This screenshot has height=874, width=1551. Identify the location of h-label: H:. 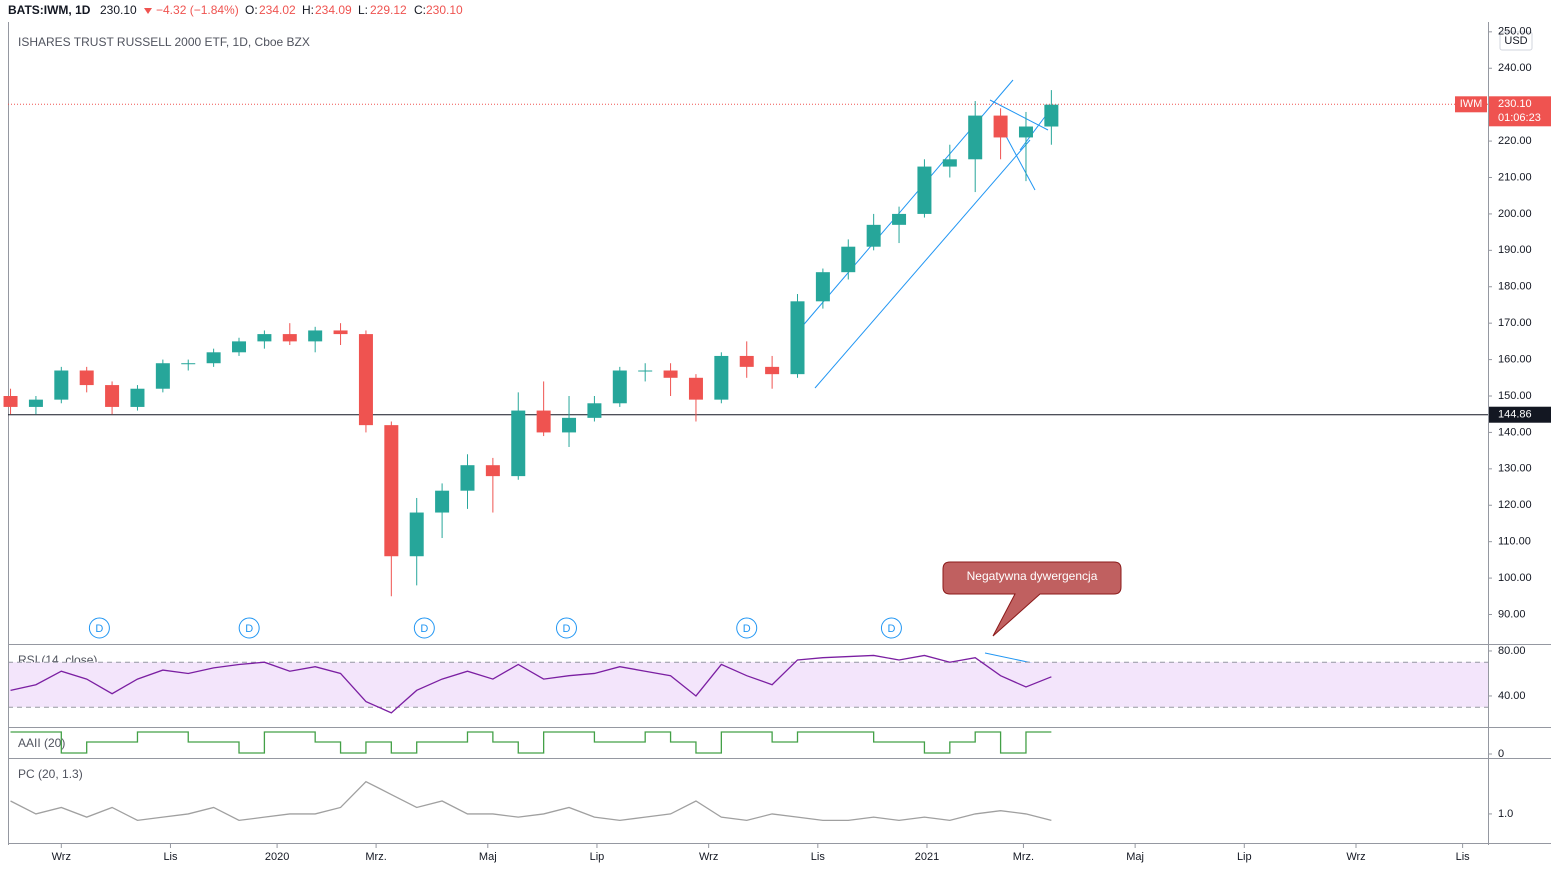
(308, 10).